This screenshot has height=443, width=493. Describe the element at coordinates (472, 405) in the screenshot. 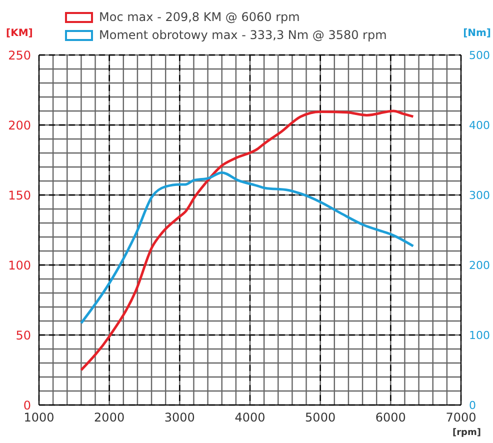

I see `y2-tick-label: 0` at that location.